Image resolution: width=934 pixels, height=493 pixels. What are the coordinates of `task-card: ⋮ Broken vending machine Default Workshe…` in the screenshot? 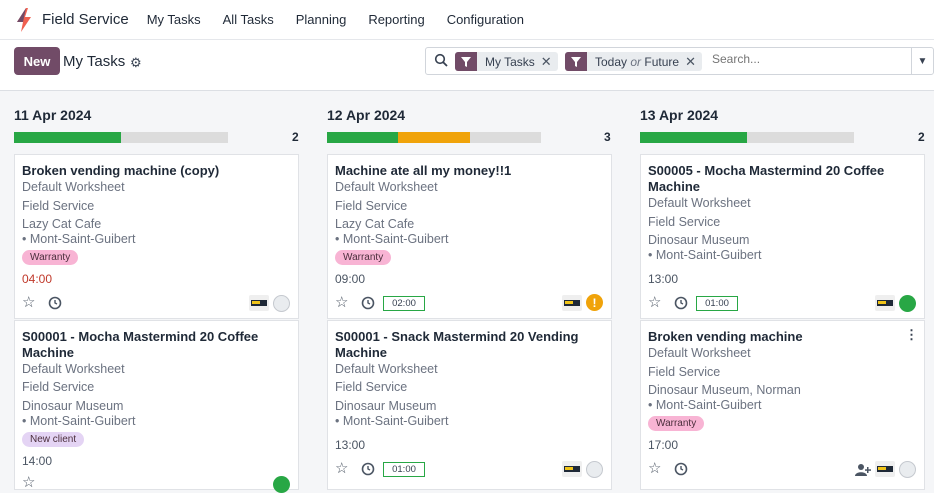 It's located at (782, 405).